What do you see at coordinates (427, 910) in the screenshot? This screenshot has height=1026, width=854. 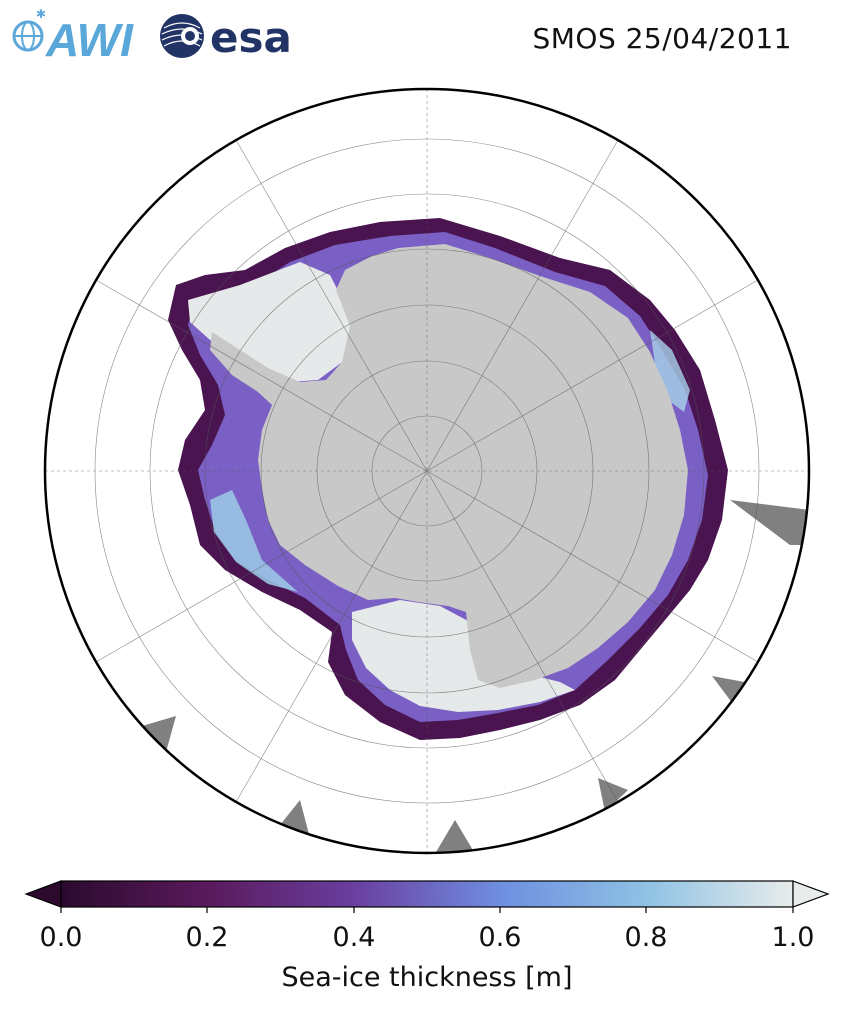 I see `colorbar-ticks` at bounding box center [427, 910].